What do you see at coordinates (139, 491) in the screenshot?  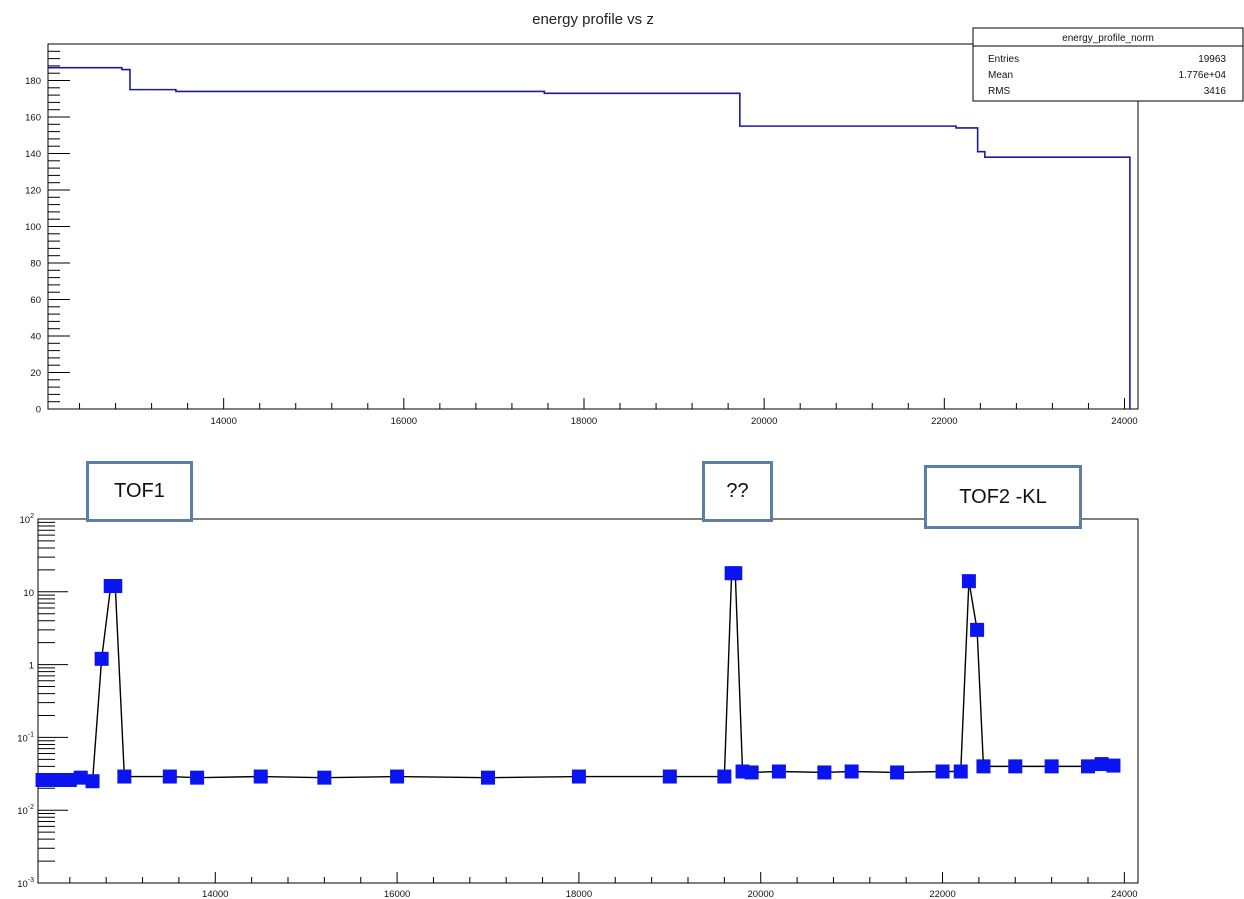 I see `callout-tof1: TOF1` at bounding box center [139, 491].